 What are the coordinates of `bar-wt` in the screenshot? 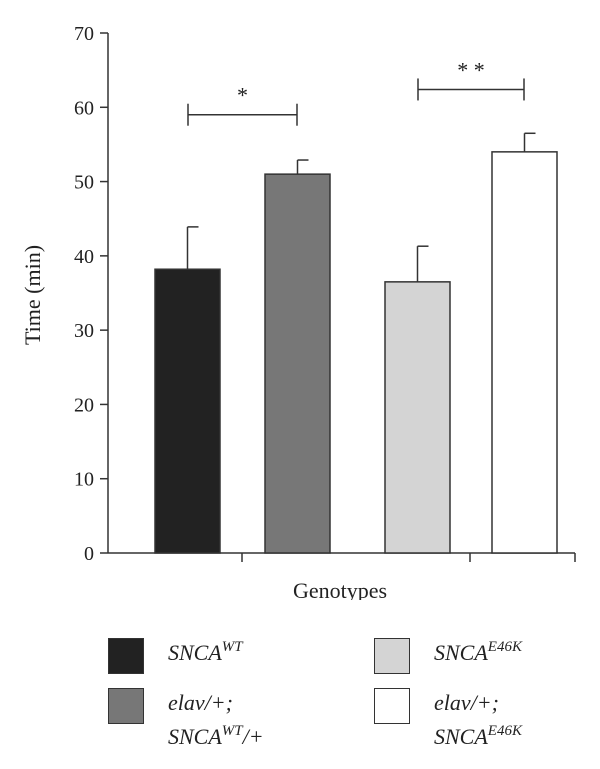 It's located at (187, 411).